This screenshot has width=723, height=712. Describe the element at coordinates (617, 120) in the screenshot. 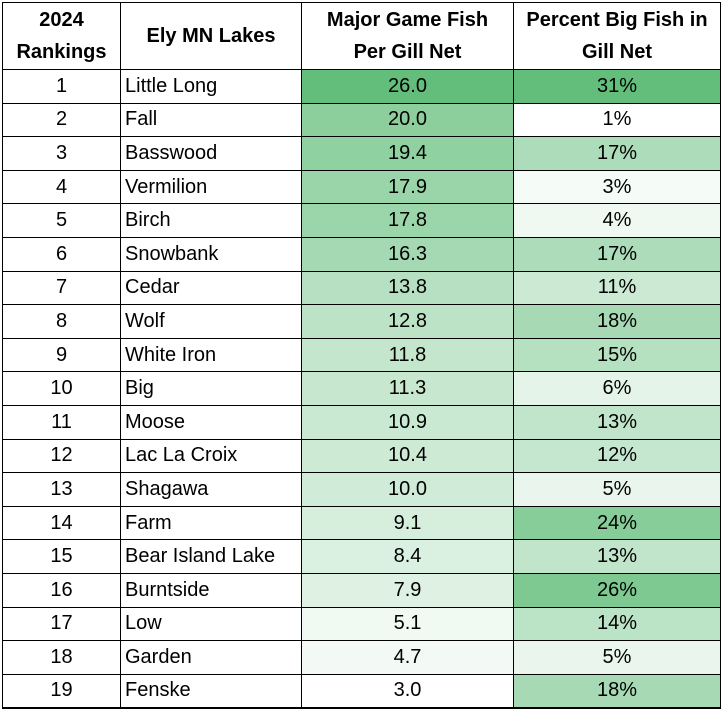

I see `big-fish-percent-cell: 1%` at that location.